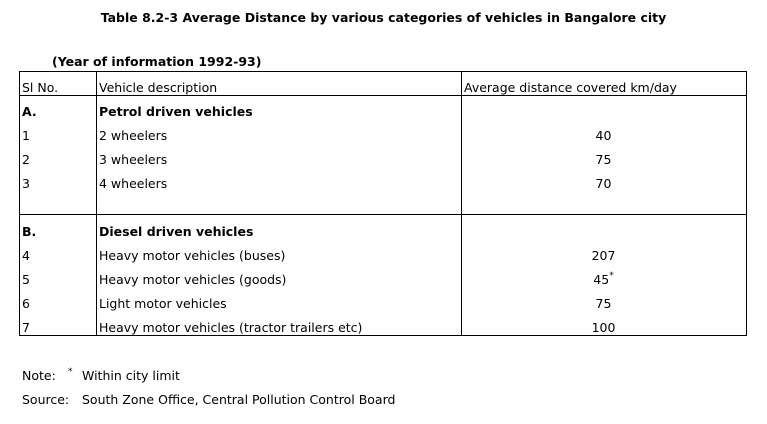  I want to click on row-value: 70, so click(603, 184).